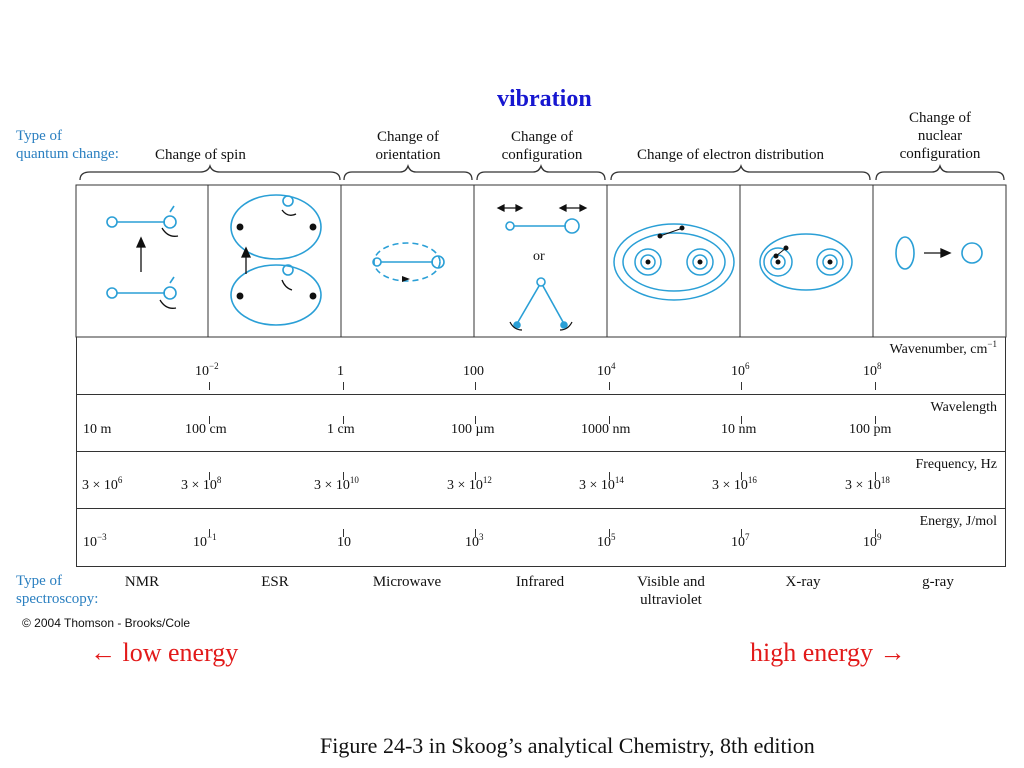 The image size is (1024, 768). Describe the element at coordinates (828, 652) in the screenshot. I see `high-energy-label: high energy →` at that location.